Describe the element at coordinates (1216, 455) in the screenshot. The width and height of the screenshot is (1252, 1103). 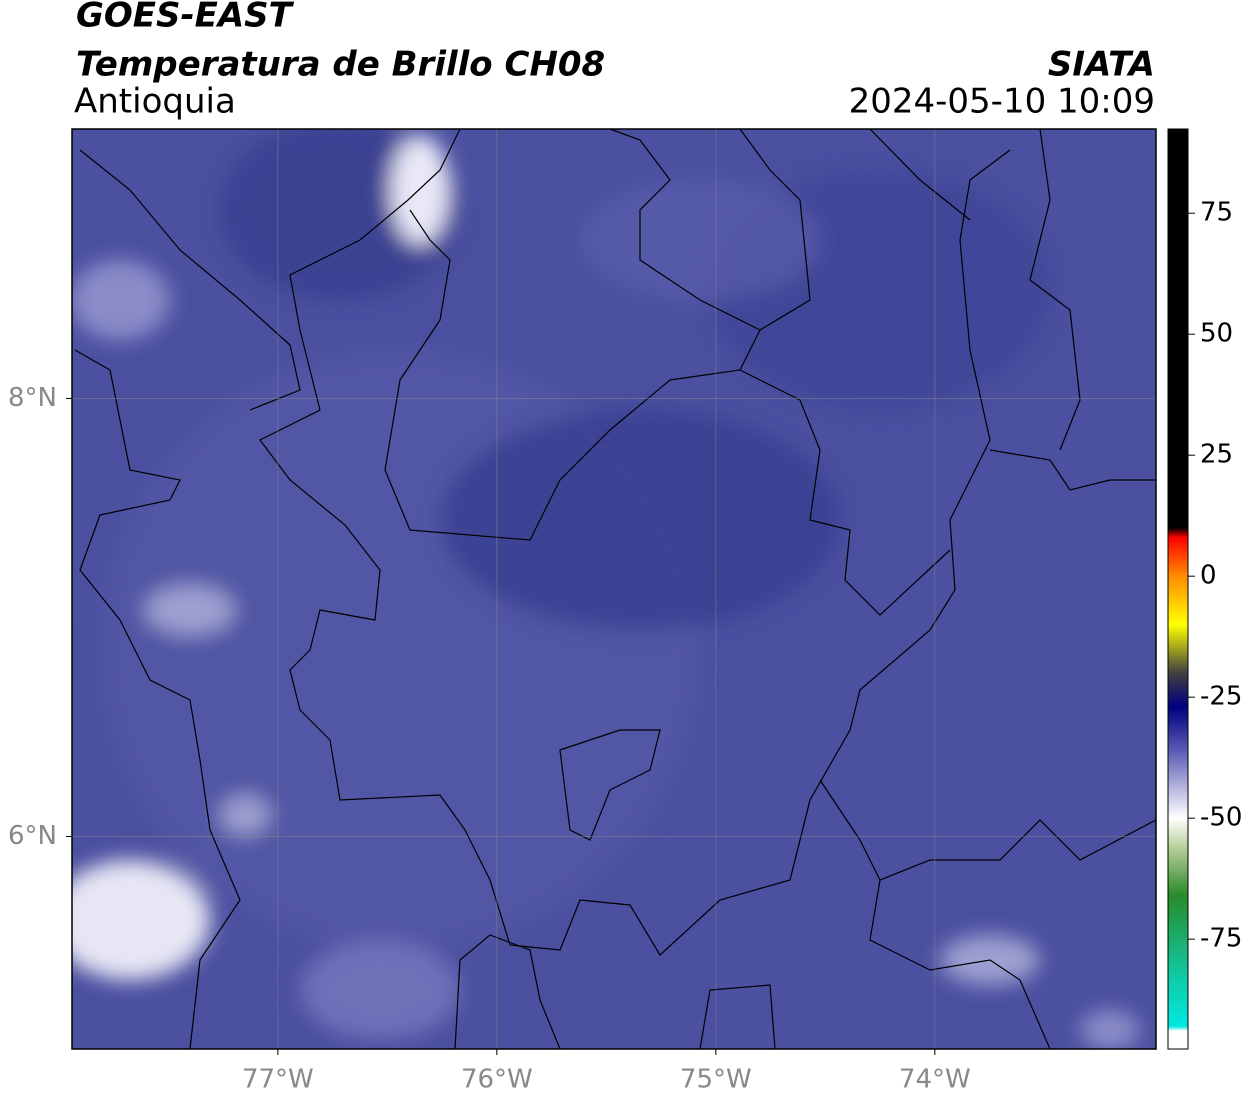
I see `colorbar-tick-label: 25` at that location.